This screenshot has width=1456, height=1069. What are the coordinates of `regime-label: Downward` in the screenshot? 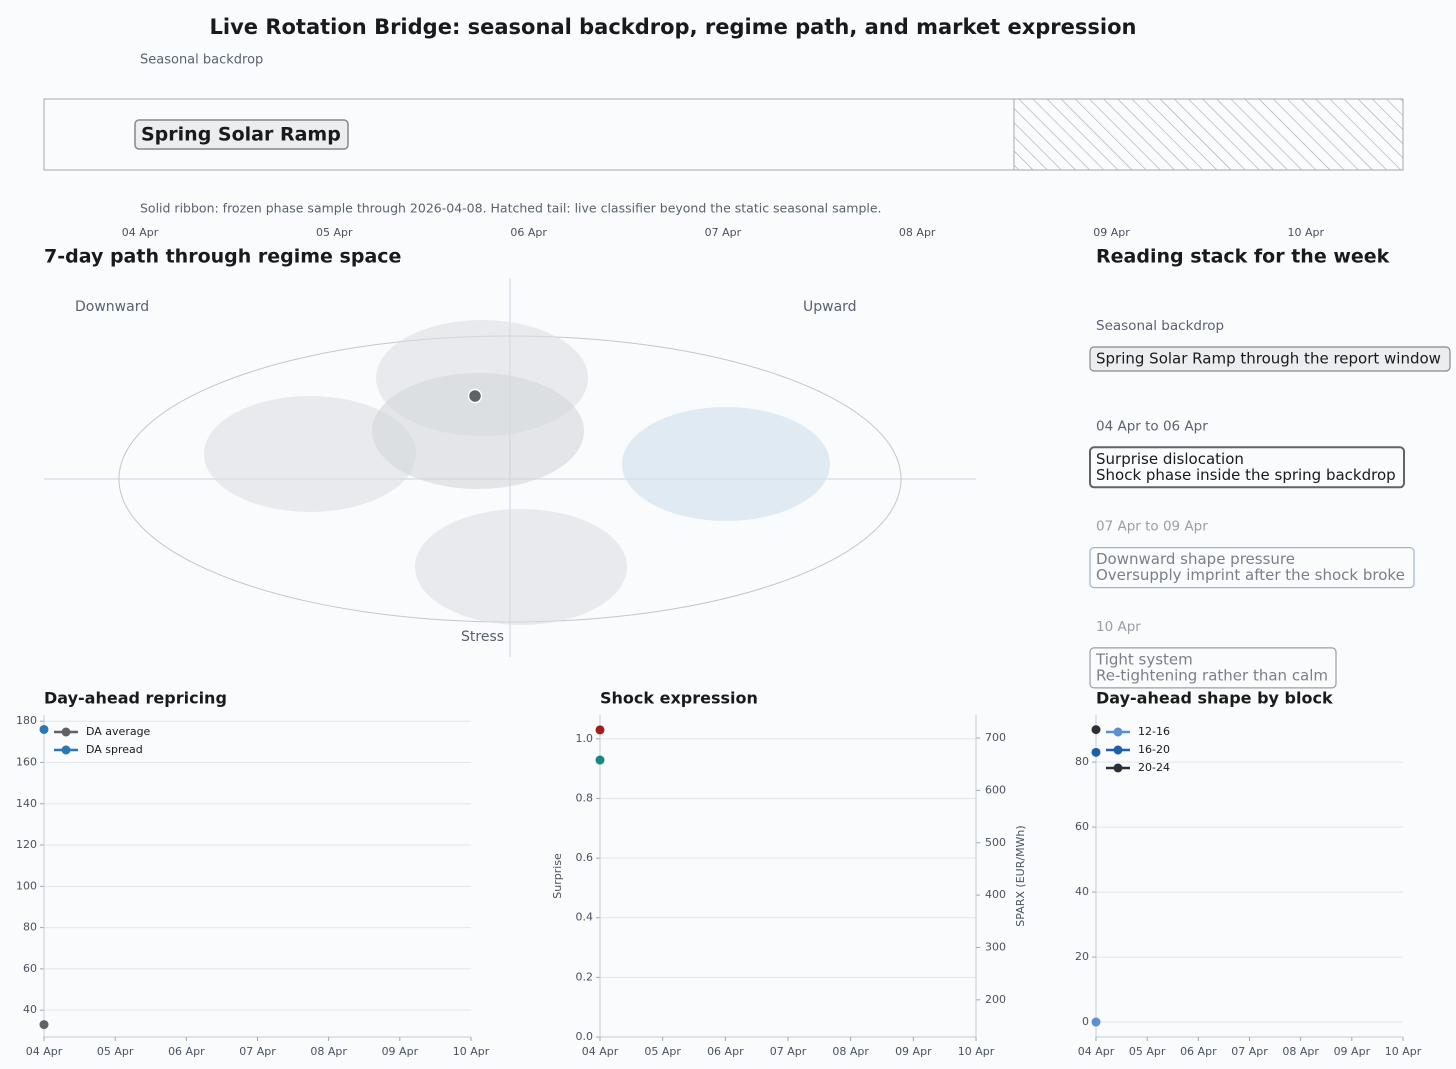 It's located at (112, 307).